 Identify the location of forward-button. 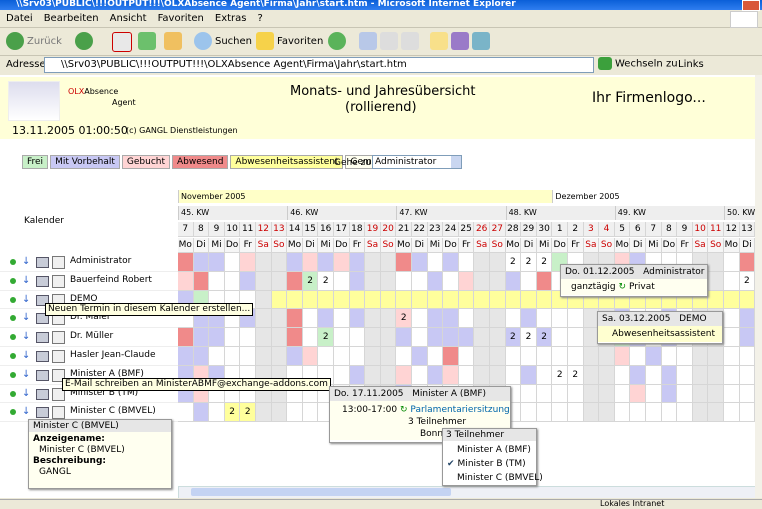
(85, 41).